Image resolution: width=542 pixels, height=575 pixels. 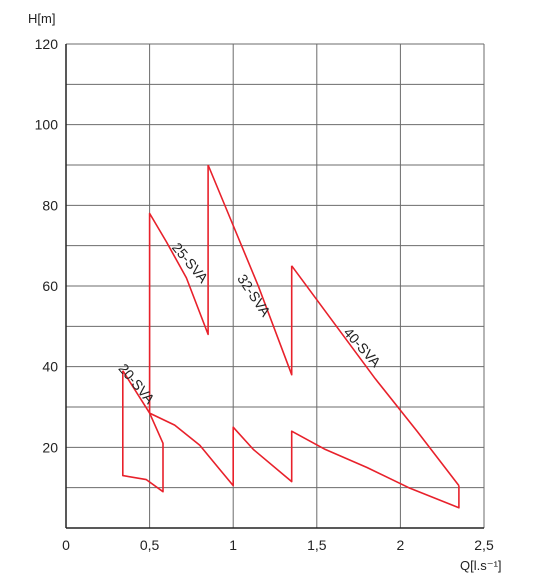 I want to click on curve-label-25-sva: 25-SVA, so click(x=190, y=262).